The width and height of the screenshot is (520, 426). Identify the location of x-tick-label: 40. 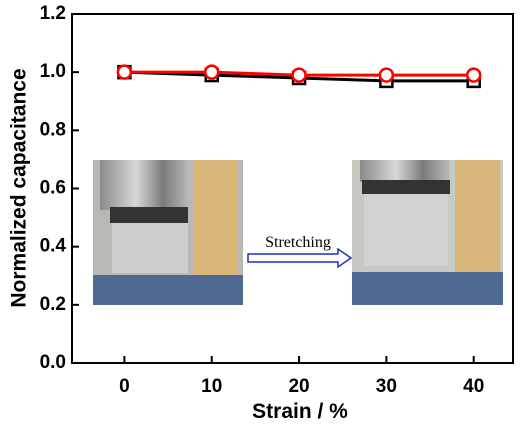
(473, 386).